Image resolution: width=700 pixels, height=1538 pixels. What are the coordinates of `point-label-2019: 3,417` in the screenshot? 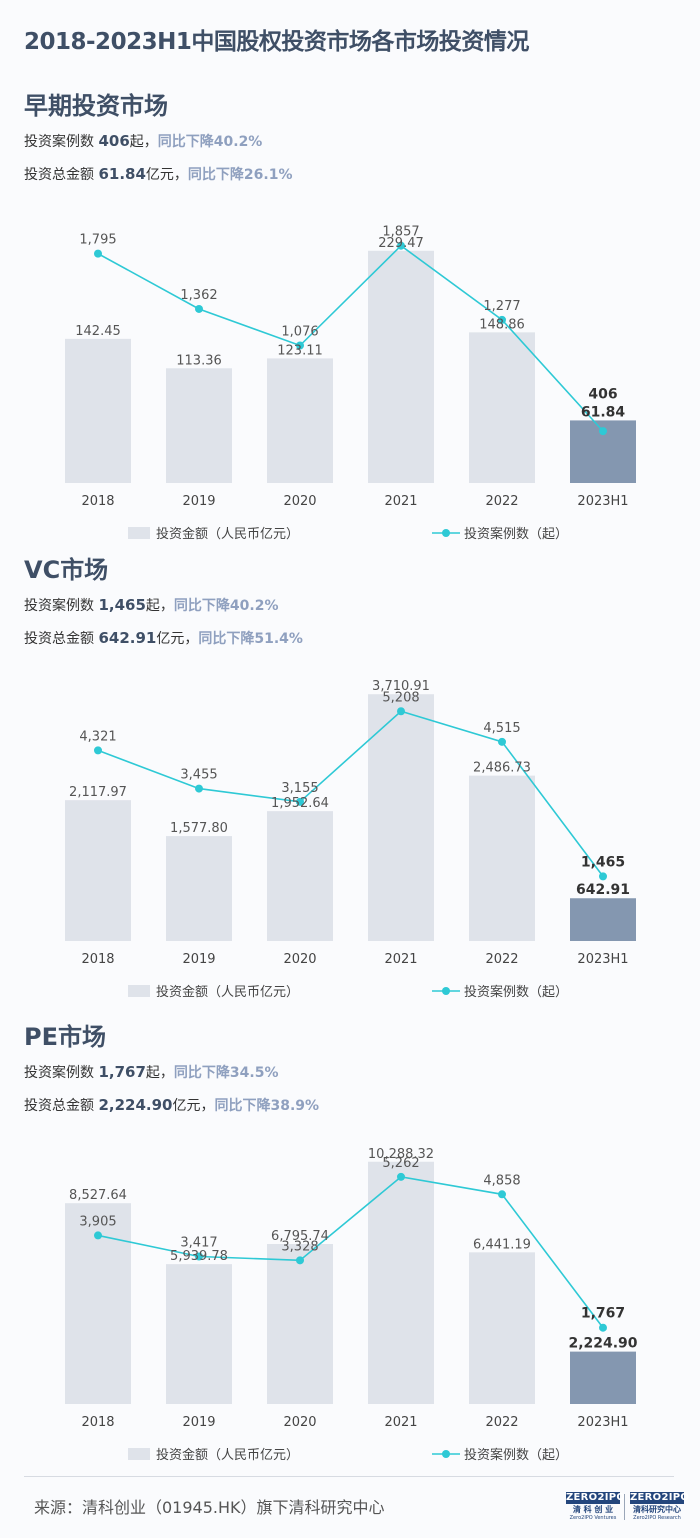 It's located at (198, 1242).